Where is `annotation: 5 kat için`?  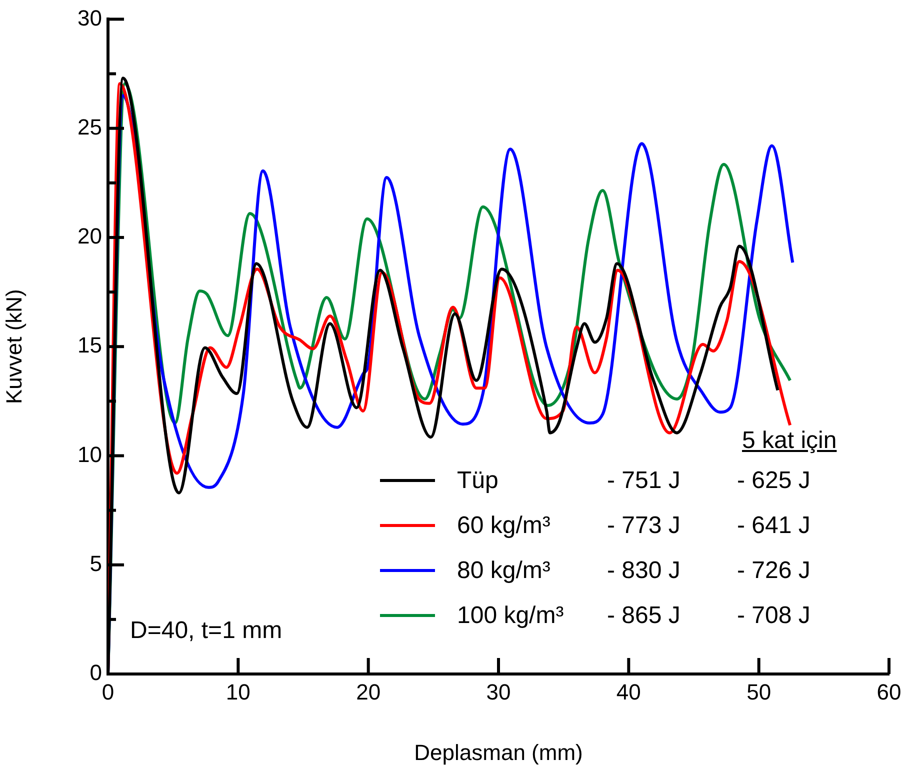 annotation: 5 kat için is located at coordinates (790, 441).